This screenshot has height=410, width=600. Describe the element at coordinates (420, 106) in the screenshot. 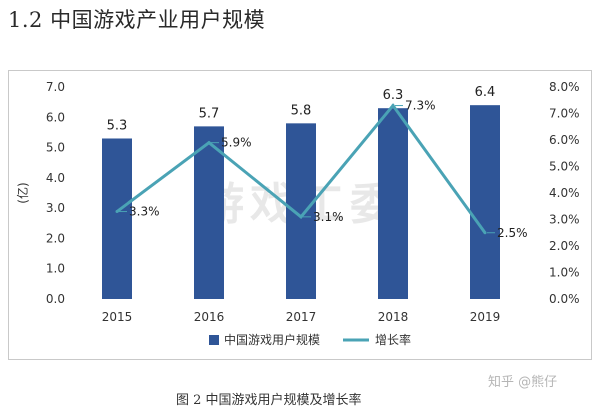

I see `line-value-label: 7.3%` at that location.